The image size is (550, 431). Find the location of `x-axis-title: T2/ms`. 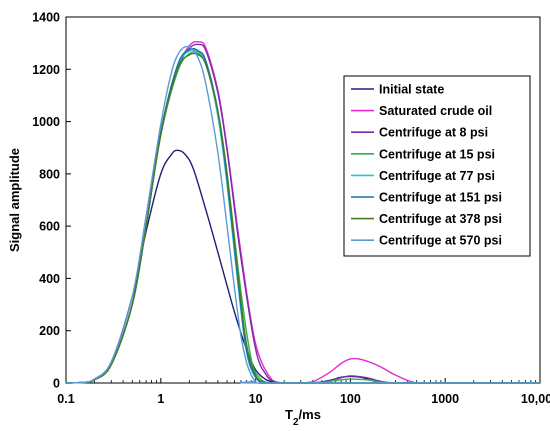

x-axis-title: T2/ms is located at coordinates (303, 417).